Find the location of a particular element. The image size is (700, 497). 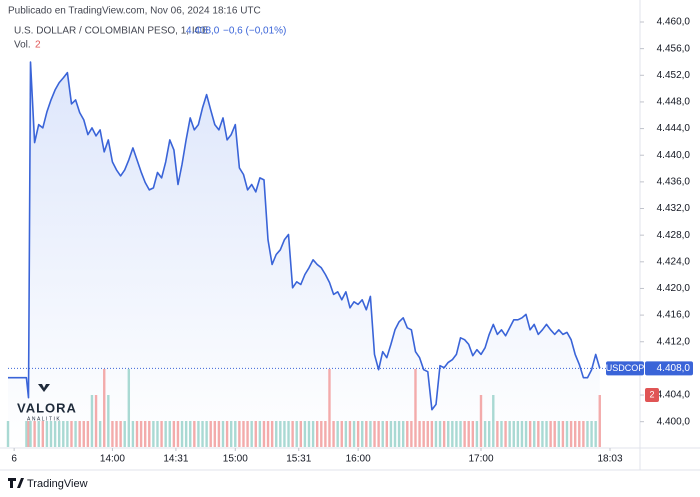

volume-label: Vol. is located at coordinates (22, 45).